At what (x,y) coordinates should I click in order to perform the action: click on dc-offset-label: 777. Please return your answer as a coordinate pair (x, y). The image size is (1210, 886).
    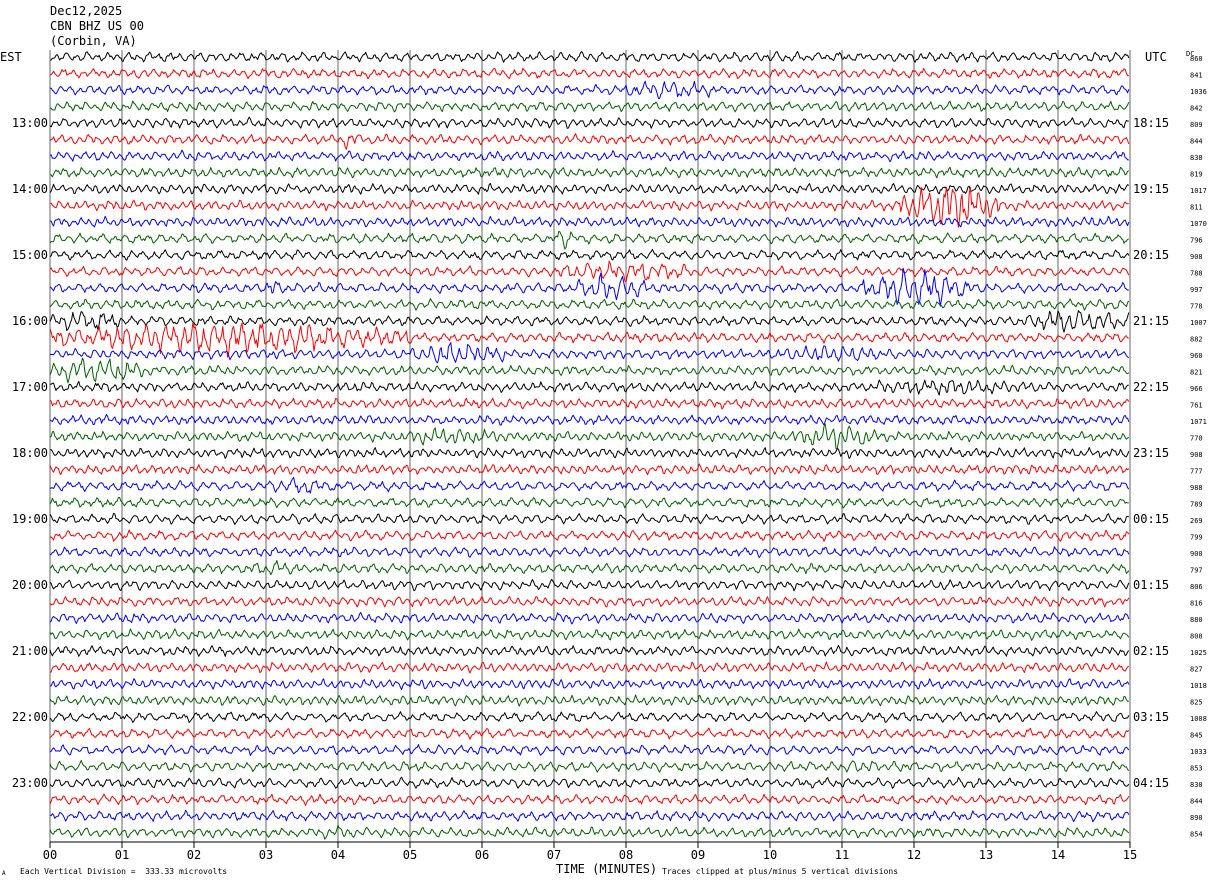
    Looking at the image, I should click on (1196, 472).